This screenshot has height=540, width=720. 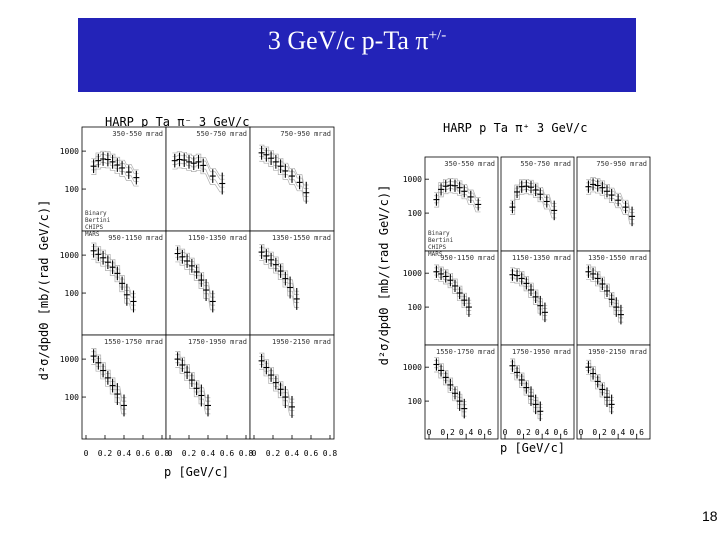 I want to click on panel-1: 350-550 mrad 1000 100, so click(x=451, y=204).